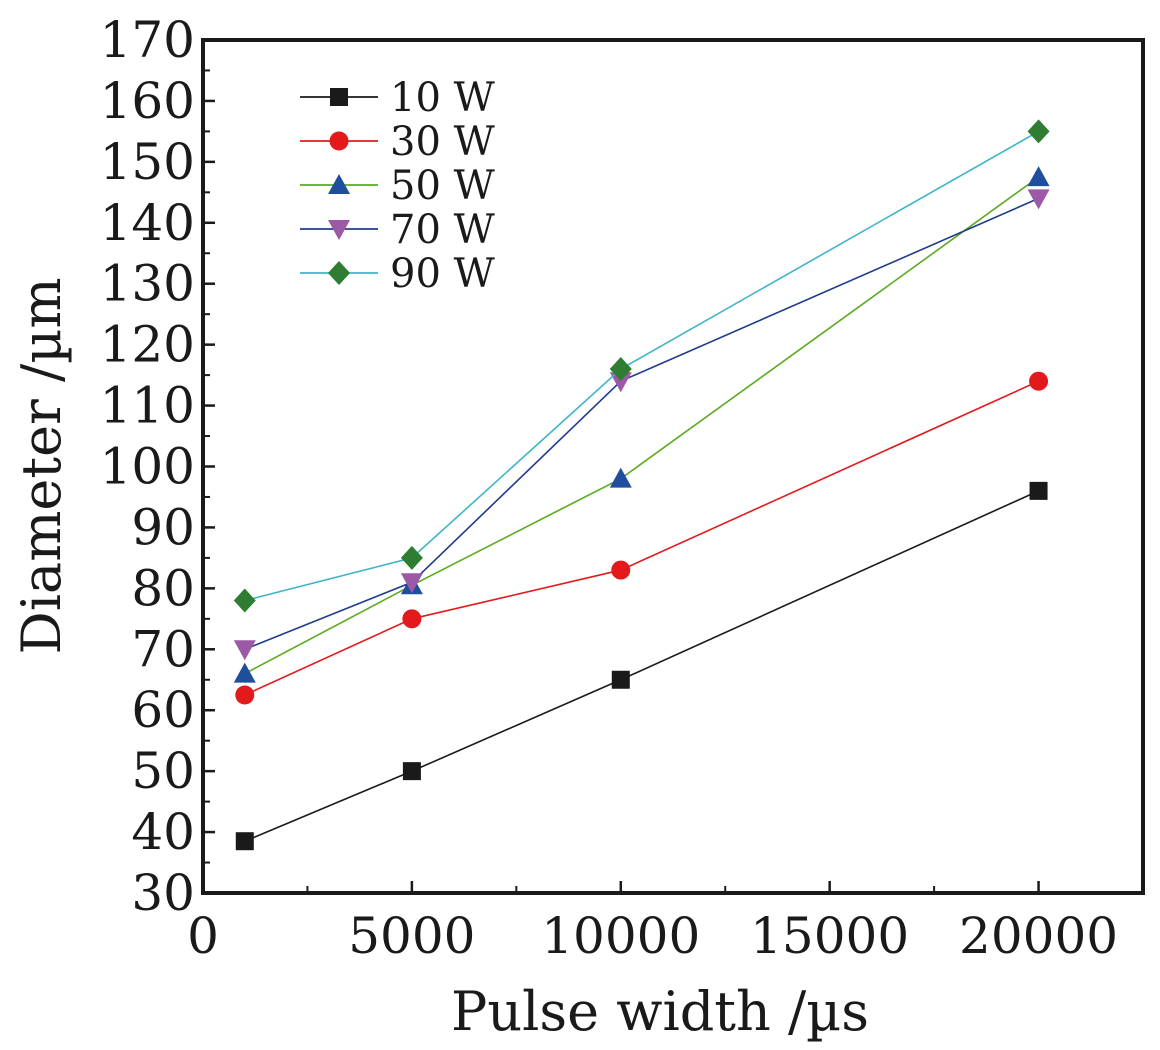 The image size is (1160, 1050). Describe the element at coordinates (147, 345) in the screenshot. I see `y-tick-label: 120` at that location.